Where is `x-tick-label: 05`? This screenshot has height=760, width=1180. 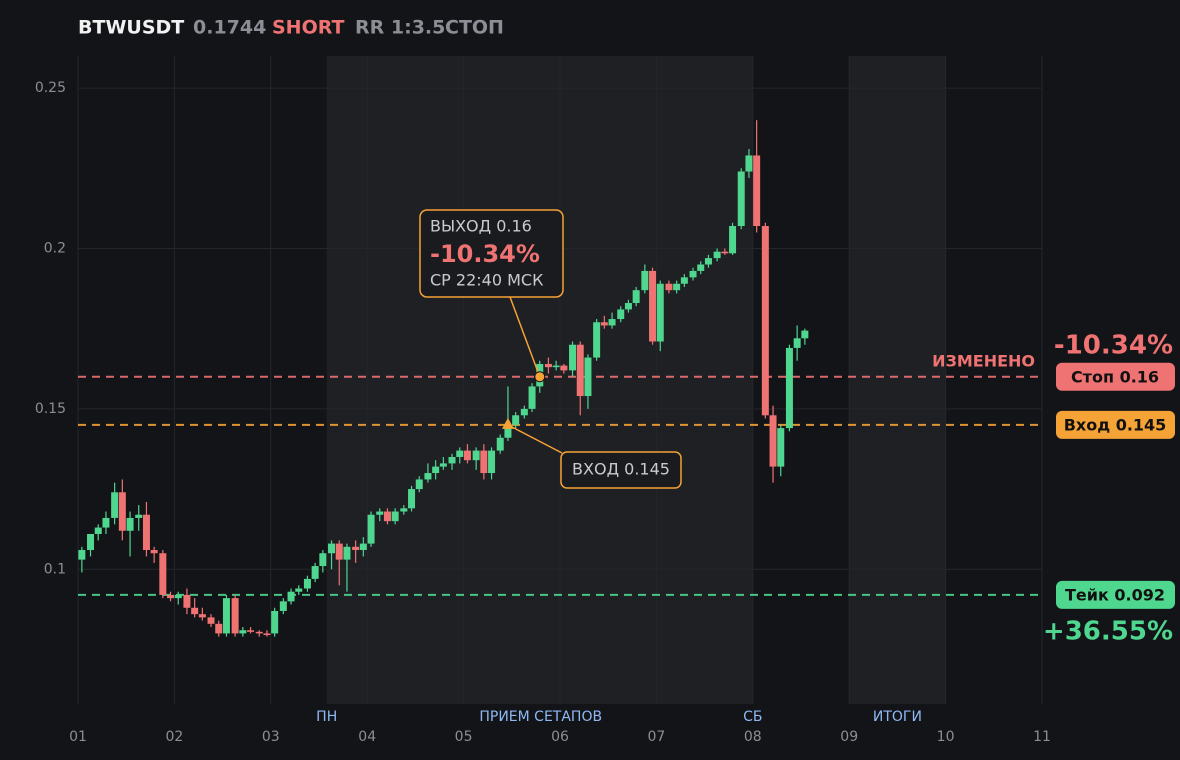
x-tick-label: 05 is located at coordinates (464, 737).